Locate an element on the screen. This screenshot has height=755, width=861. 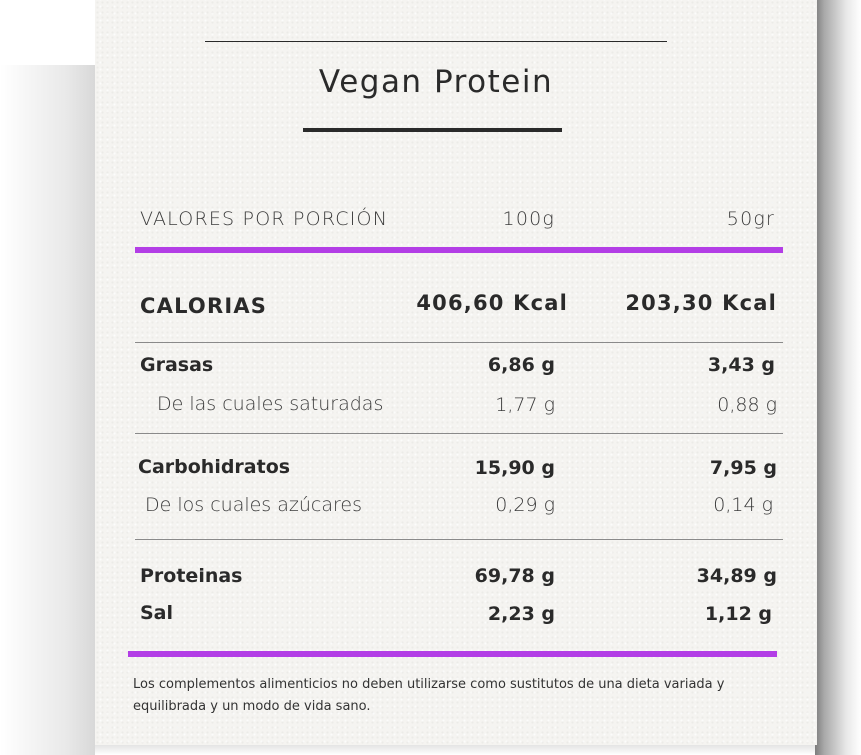
calories-label: CALORIAS is located at coordinates (204, 306).